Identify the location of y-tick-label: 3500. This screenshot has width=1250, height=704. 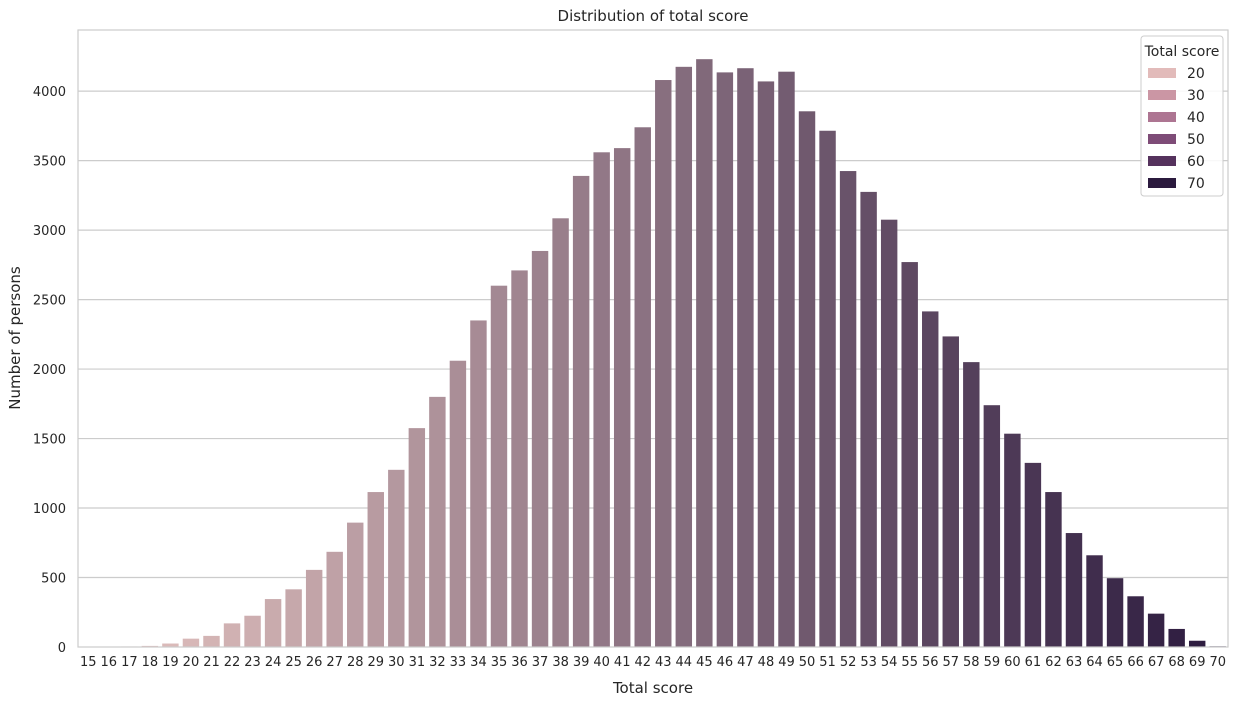
(49, 162).